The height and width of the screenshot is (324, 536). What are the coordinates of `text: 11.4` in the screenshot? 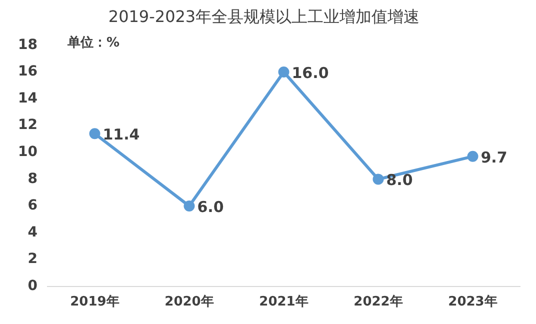 It's located at (121, 135).